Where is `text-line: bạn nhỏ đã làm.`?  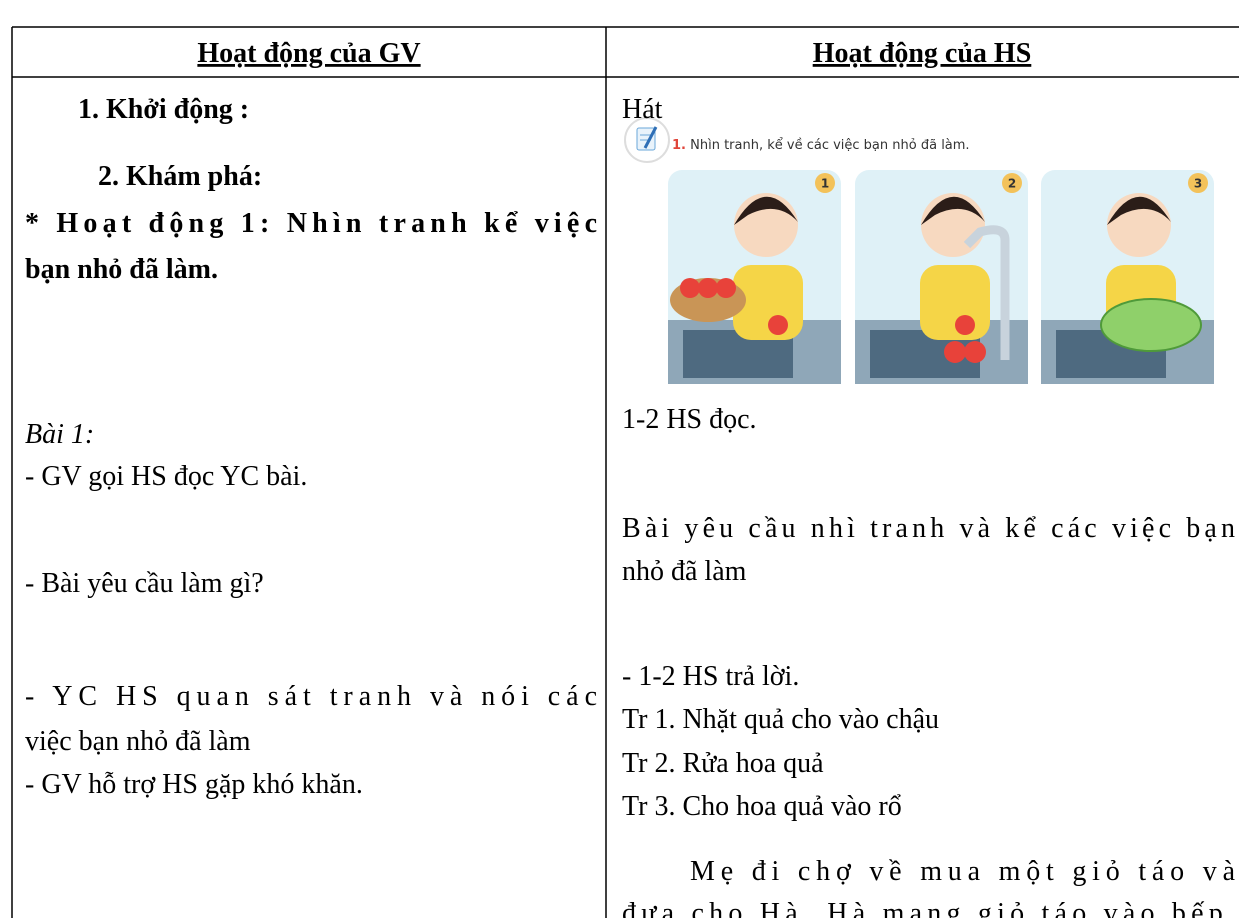 text-line: bạn nhỏ đã làm. is located at coordinates (121, 269).